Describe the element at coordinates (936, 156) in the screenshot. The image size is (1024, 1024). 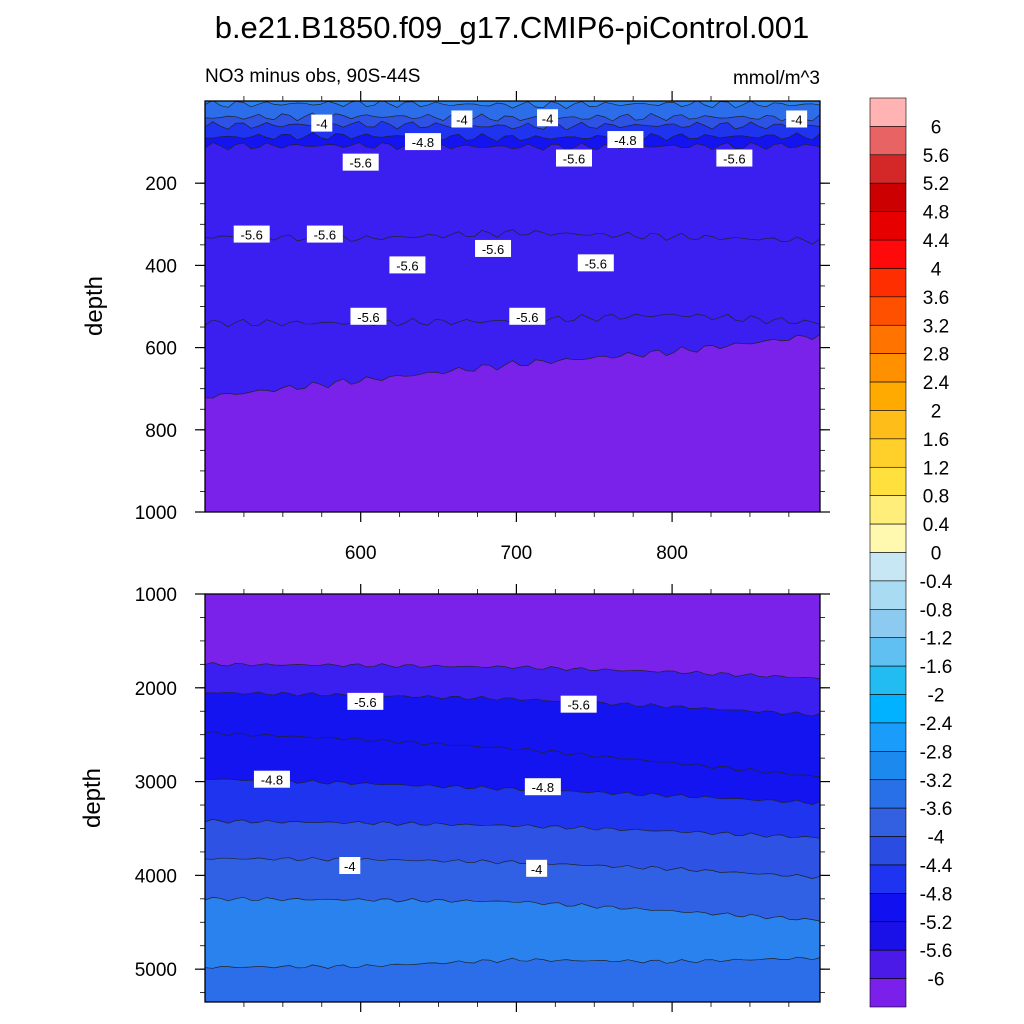
I see `colorbar-label: 5.6` at that location.